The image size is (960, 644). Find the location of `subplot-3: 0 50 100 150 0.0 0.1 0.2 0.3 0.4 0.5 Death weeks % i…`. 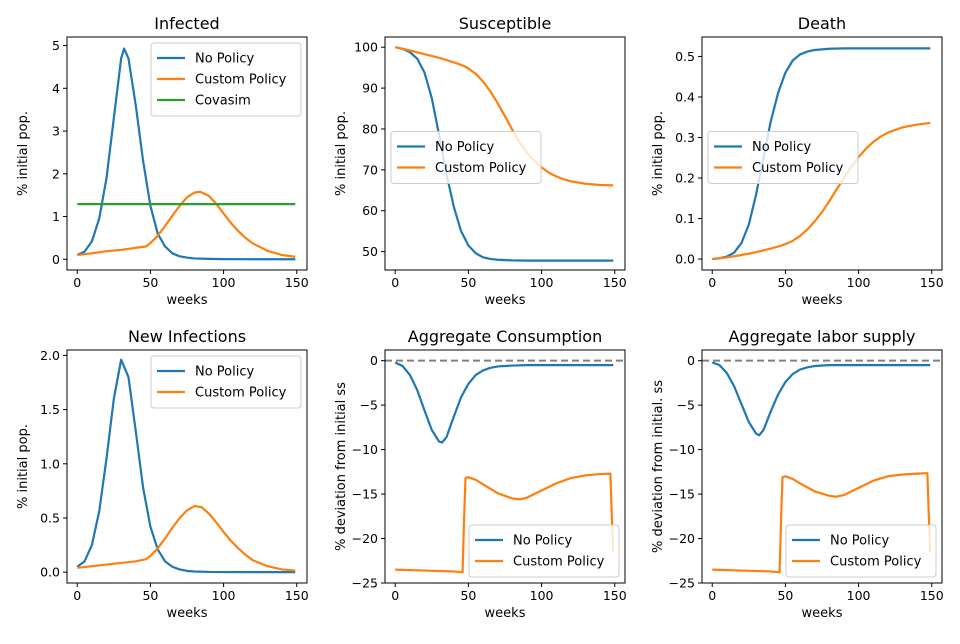

subplot-3: 0 50 100 150 0.0 0.1 0.2 0.3 0.4 0.5 Death weeks % i… is located at coordinates (797, 161).